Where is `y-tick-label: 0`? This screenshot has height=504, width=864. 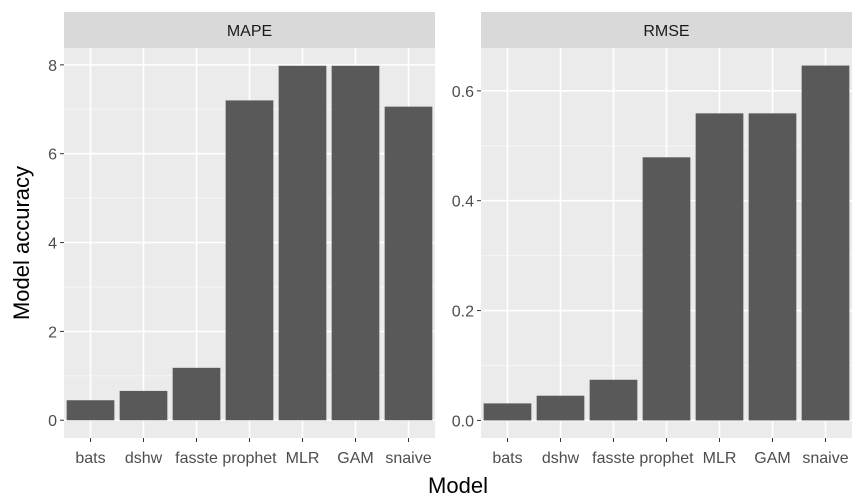 y-tick-label: 0 is located at coordinates (52, 421).